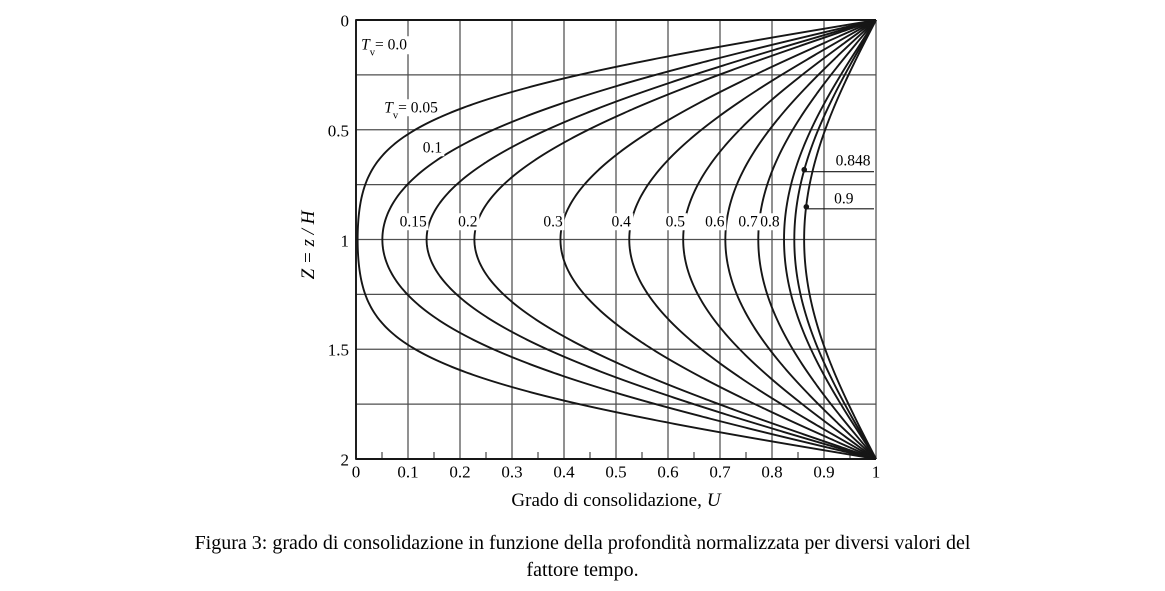 The width and height of the screenshot is (1165, 591). I want to click on x-tick-label-0.1: 0.1, so click(408, 472).